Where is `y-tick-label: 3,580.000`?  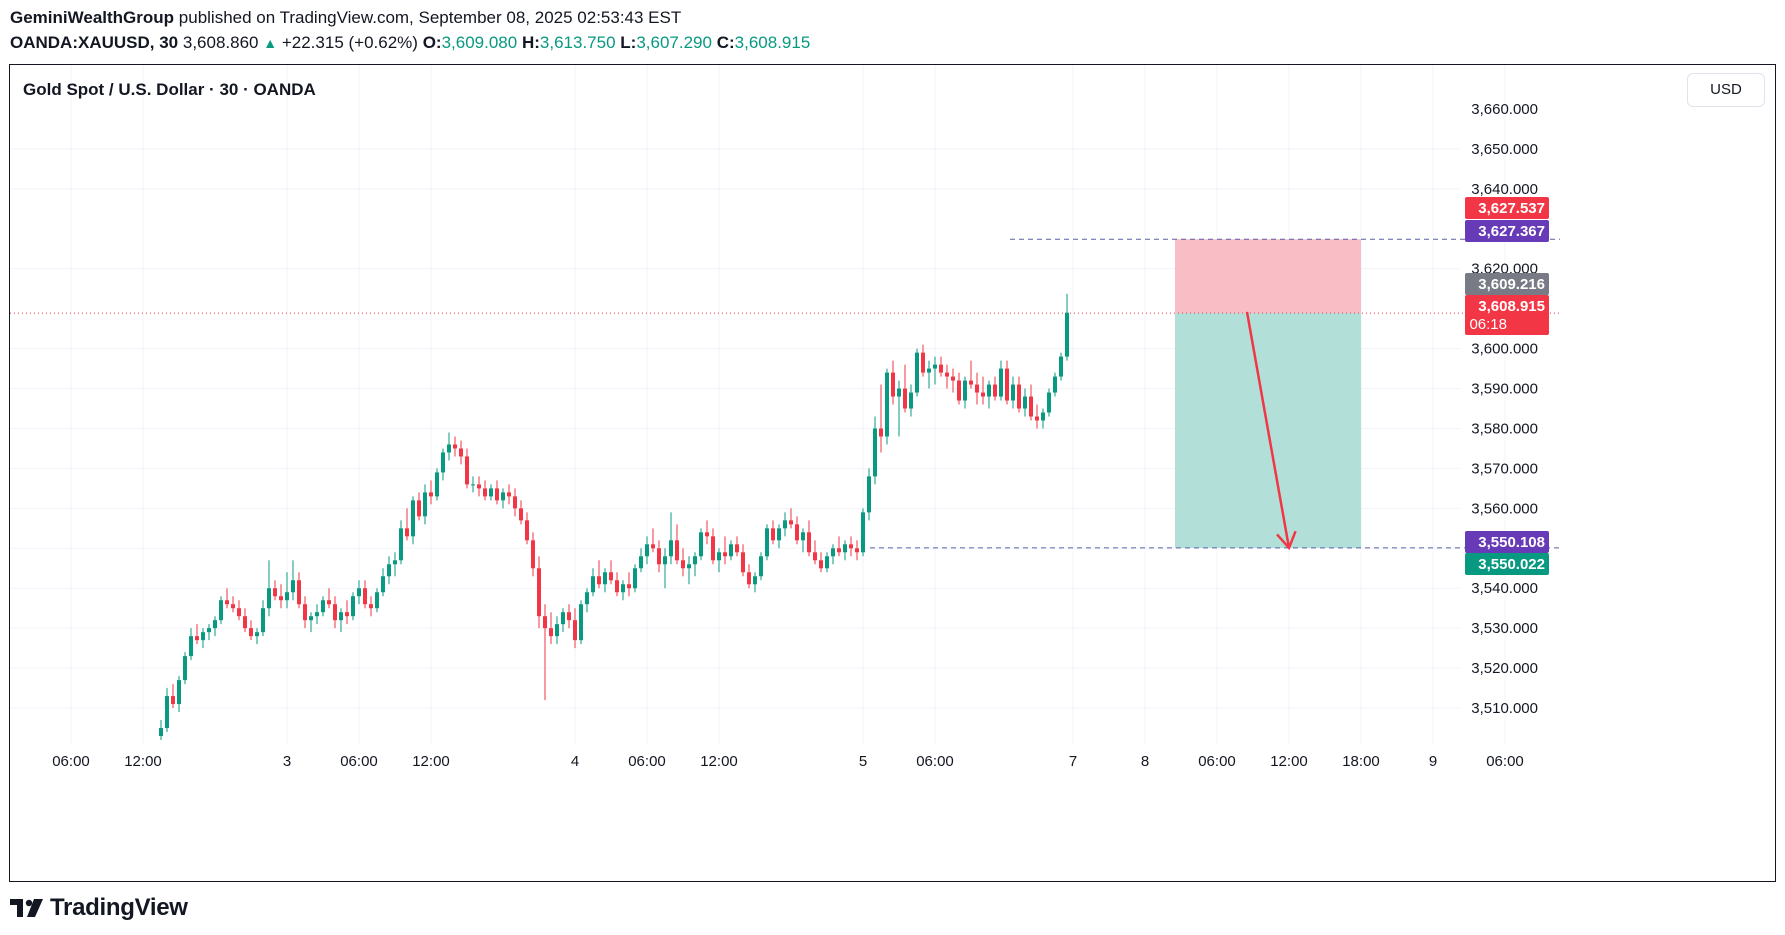
y-tick-label: 3,580.000 is located at coordinates (1504, 428).